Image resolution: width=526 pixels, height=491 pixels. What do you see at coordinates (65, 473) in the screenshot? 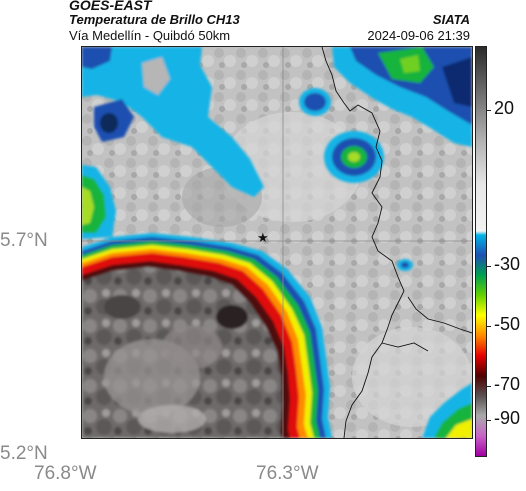
I see `lon-label-76-8: 76.8°W` at bounding box center [65, 473].